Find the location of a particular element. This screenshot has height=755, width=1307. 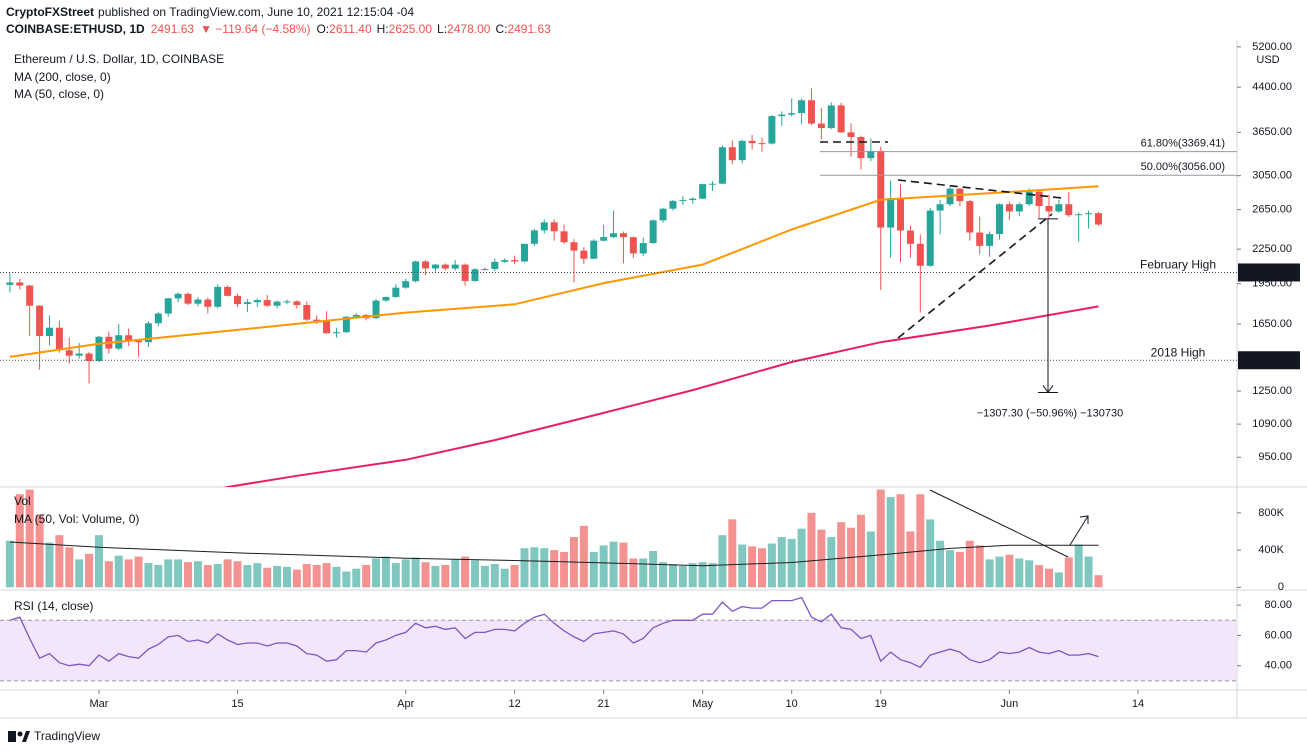

volume-trendline is located at coordinates (999, 523).